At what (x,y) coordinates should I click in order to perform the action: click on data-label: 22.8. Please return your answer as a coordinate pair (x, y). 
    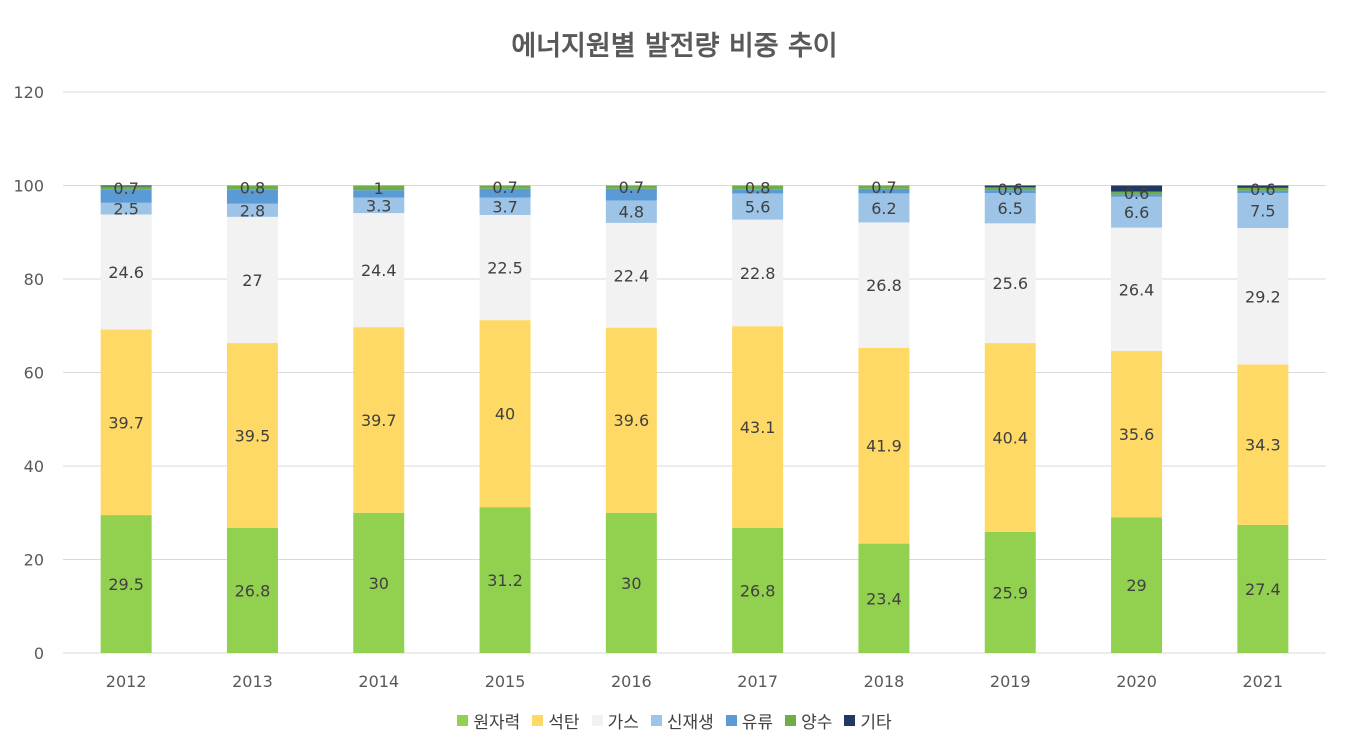
    Looking at the image, I should click on (758, 273).